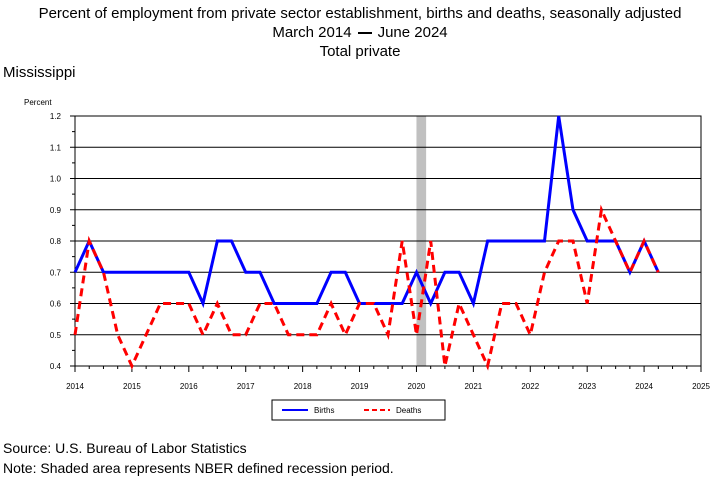  Describe the element at coordinates (56, 147) in the screenshot. I see `y-tick-label: 1.1` at that location.